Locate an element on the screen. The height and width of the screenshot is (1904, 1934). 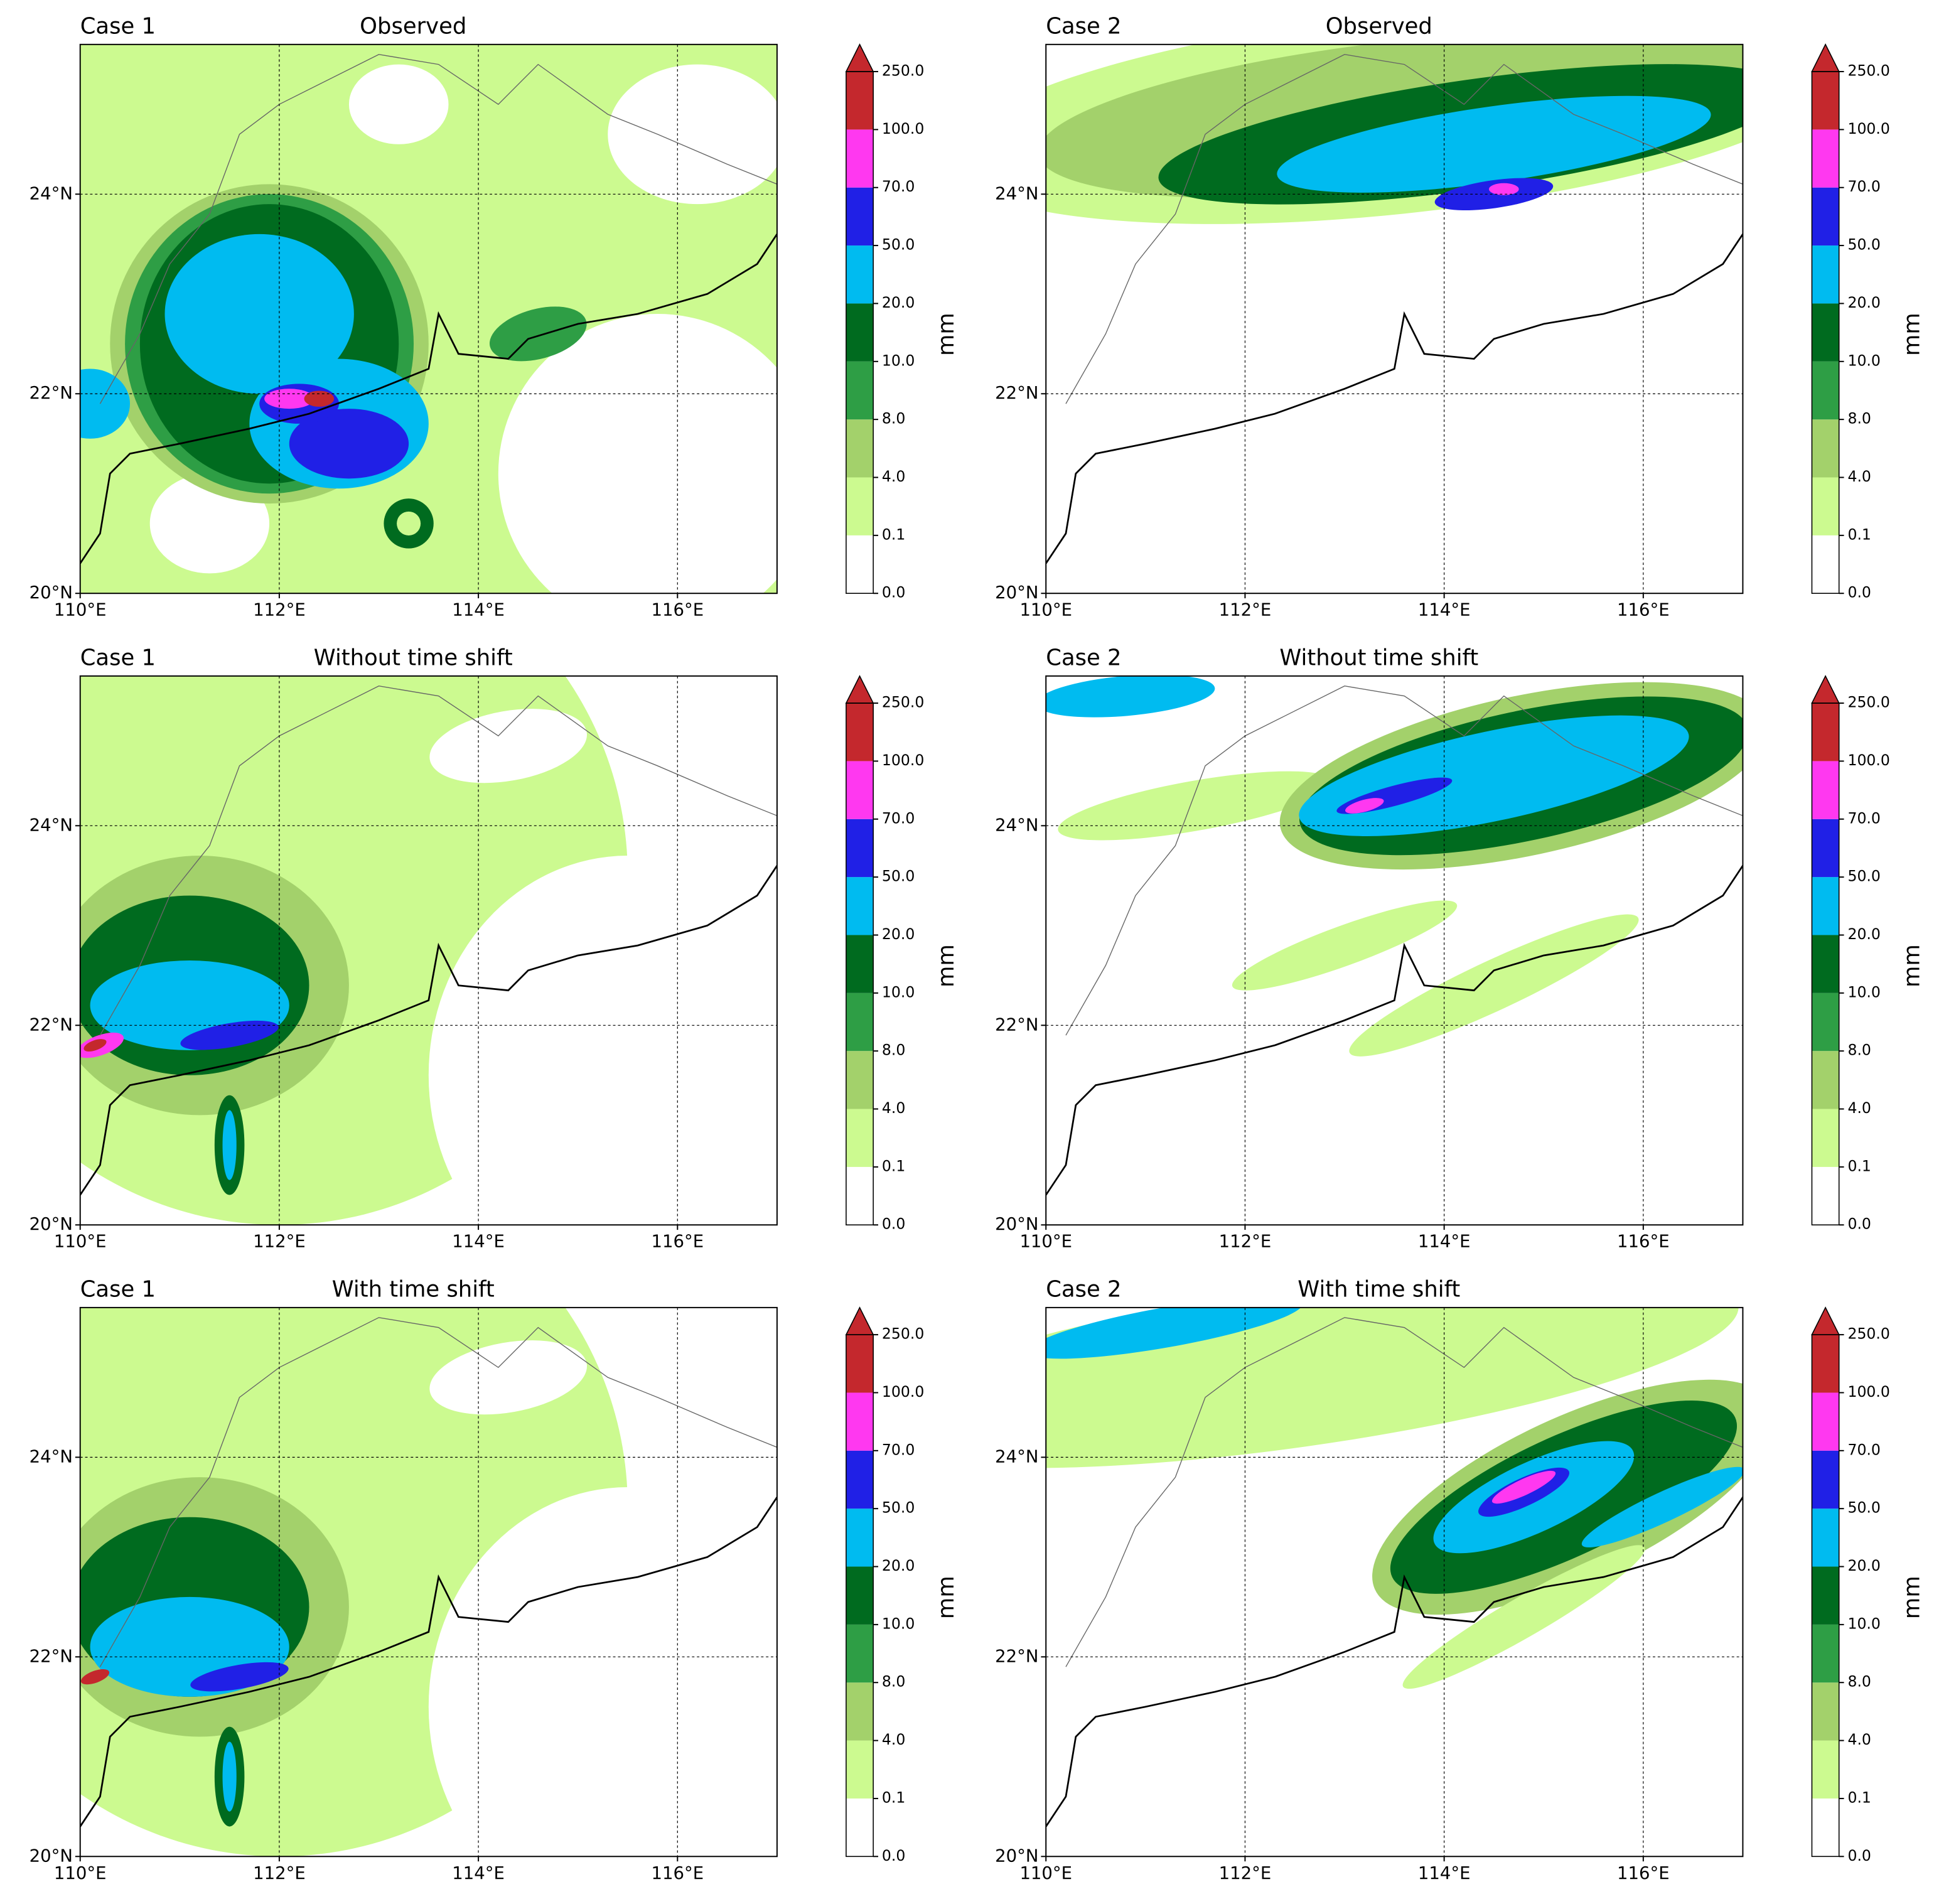
y-tick-label: 20°N is located at coordinates (51, 1224).